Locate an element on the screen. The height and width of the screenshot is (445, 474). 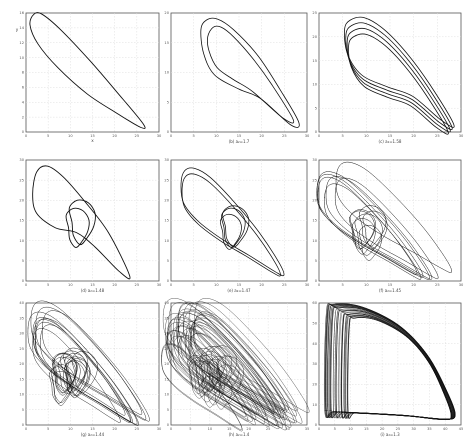
panel-d: 0 5 10 15 20 25 30 0 5 10 15 20 25 30 (d) a₂=1.48 is located at coordinates (90, 225).